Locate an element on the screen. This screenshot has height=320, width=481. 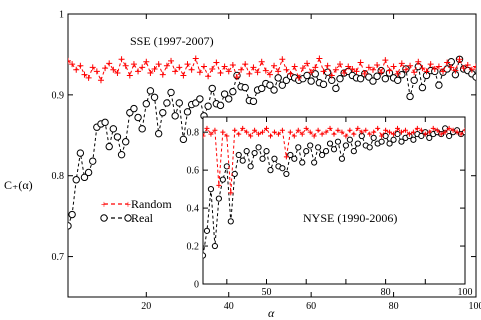
legend: + + Random Real is located at coordinates (136, 211).